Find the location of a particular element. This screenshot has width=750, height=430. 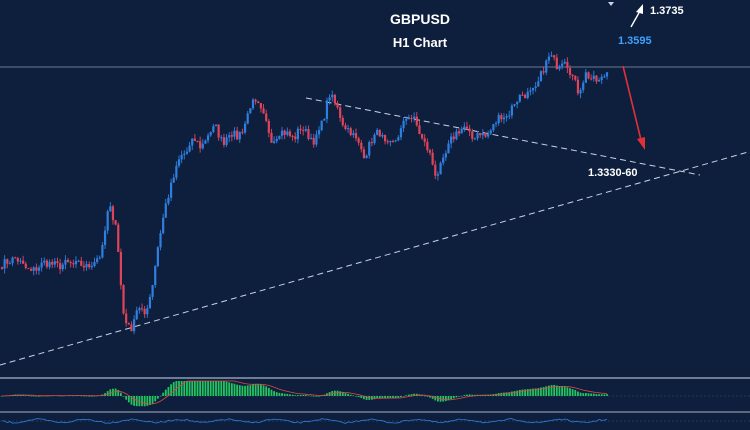

macd-signal-line is located at coordinates (304, 392).